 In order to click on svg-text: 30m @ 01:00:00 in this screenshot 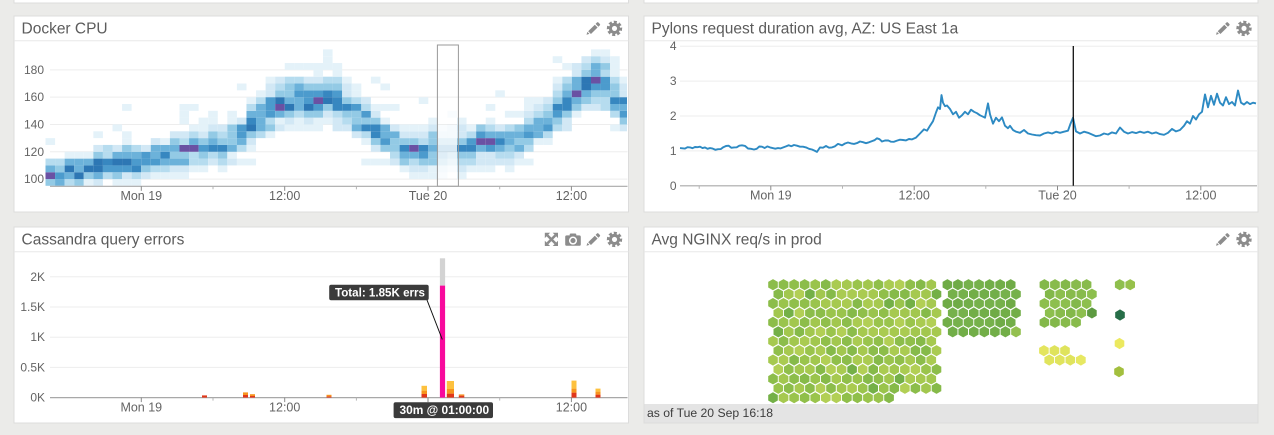, I will do `click(445, 410)`.